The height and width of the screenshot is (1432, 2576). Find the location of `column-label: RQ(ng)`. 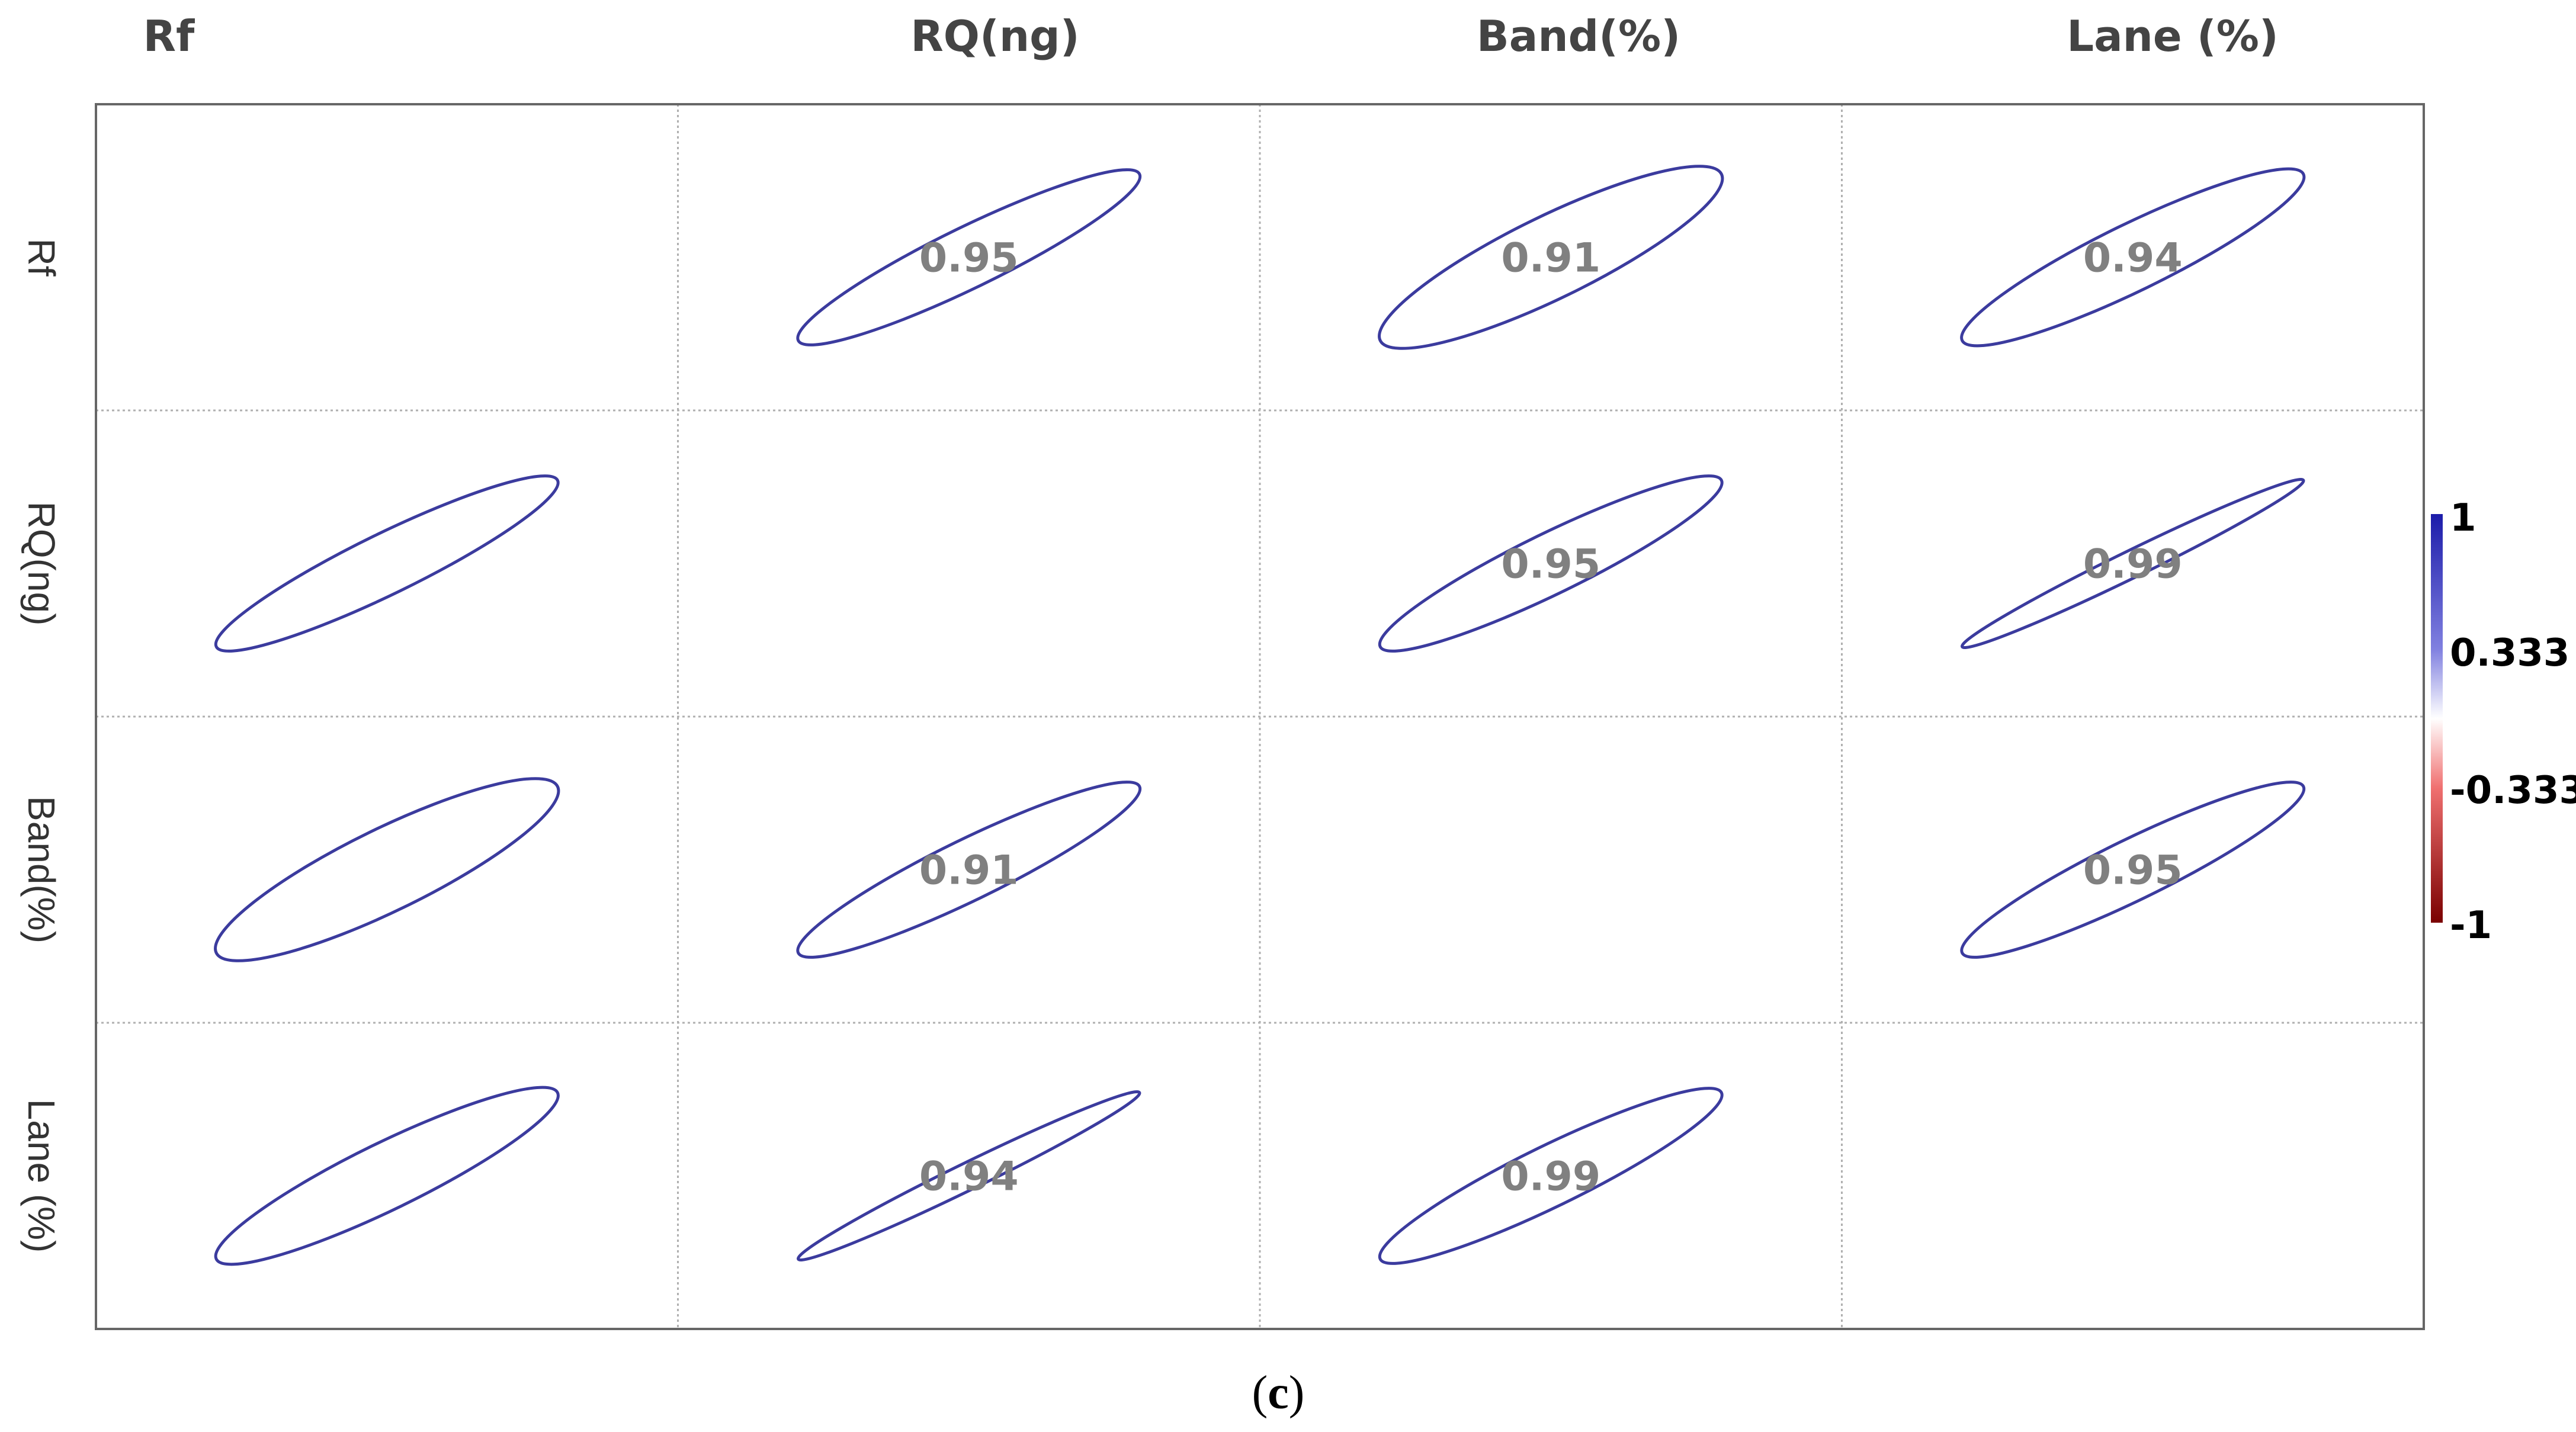

column-label: RQ(ng) is located at coordinates (994, 36).